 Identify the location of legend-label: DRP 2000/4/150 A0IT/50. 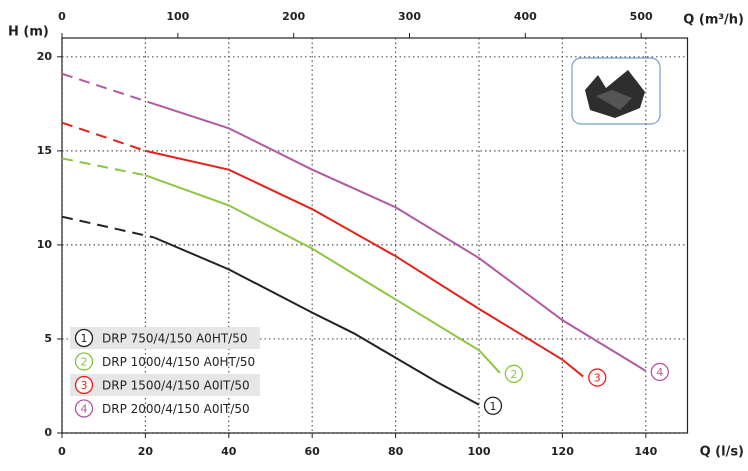
(176, 409).